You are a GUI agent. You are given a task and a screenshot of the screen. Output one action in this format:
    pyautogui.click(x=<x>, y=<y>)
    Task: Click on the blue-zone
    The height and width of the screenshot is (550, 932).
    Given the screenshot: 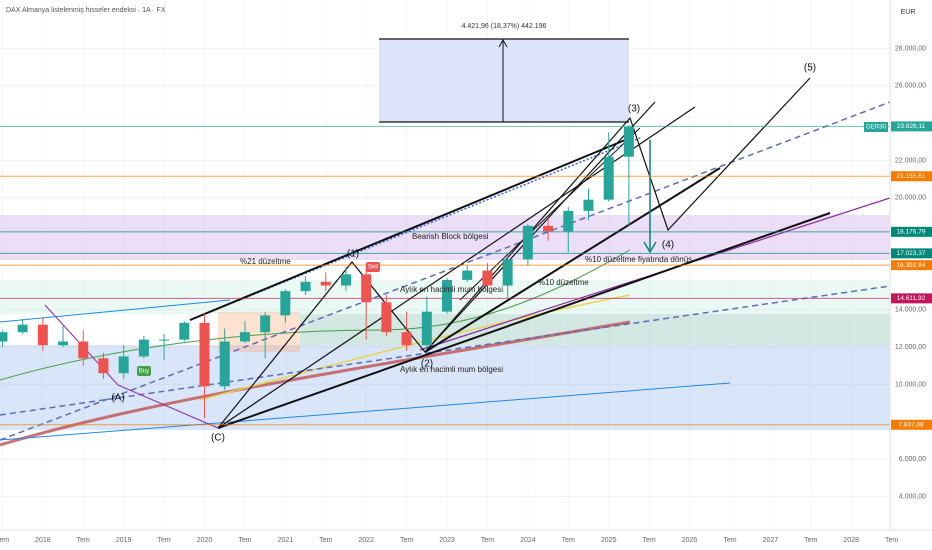 What is the action you would take?
    pyautogui.click(x=445, y=387)
    